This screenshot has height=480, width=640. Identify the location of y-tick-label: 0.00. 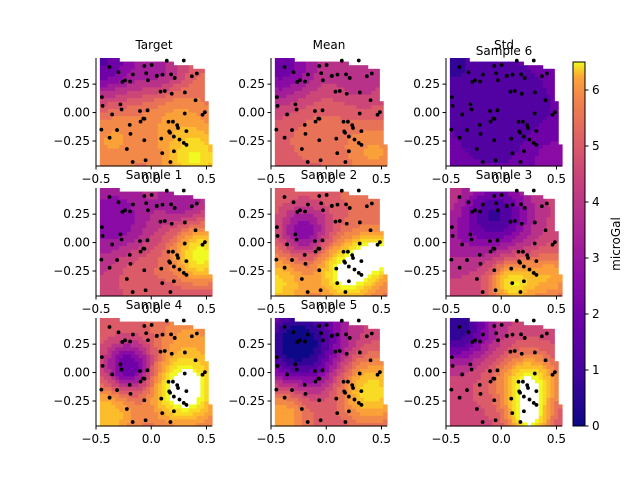
(426, 113).